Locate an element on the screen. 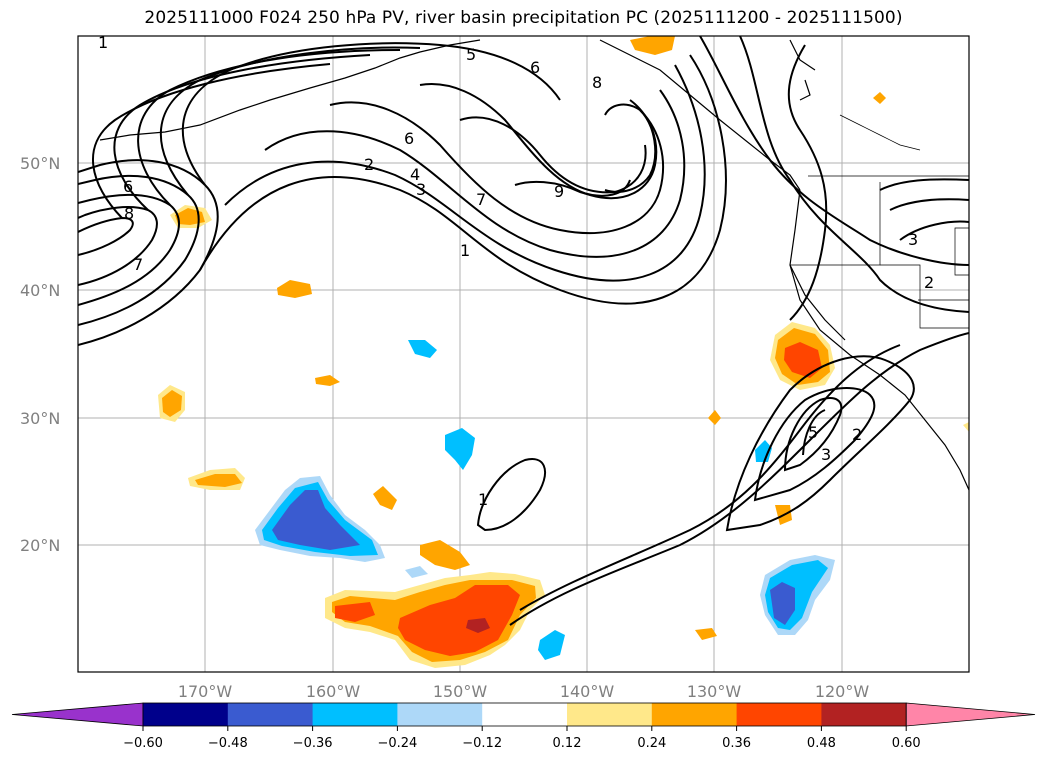 This screenshot has height=765, width=1047. lon-label-150w: 150°W is located at coordinates (460, 691).